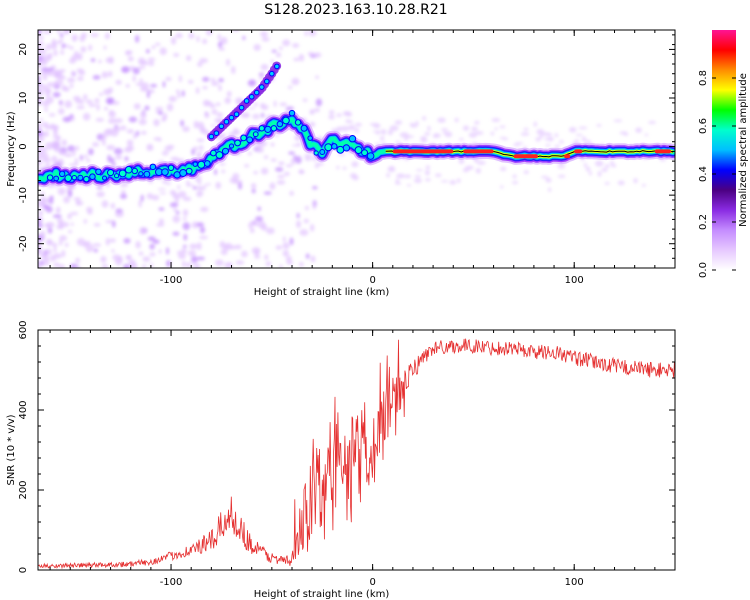 This screenshot has height=600, width=750. I want to click on colorbar-tick-label: 0.4, so click(703, 174).